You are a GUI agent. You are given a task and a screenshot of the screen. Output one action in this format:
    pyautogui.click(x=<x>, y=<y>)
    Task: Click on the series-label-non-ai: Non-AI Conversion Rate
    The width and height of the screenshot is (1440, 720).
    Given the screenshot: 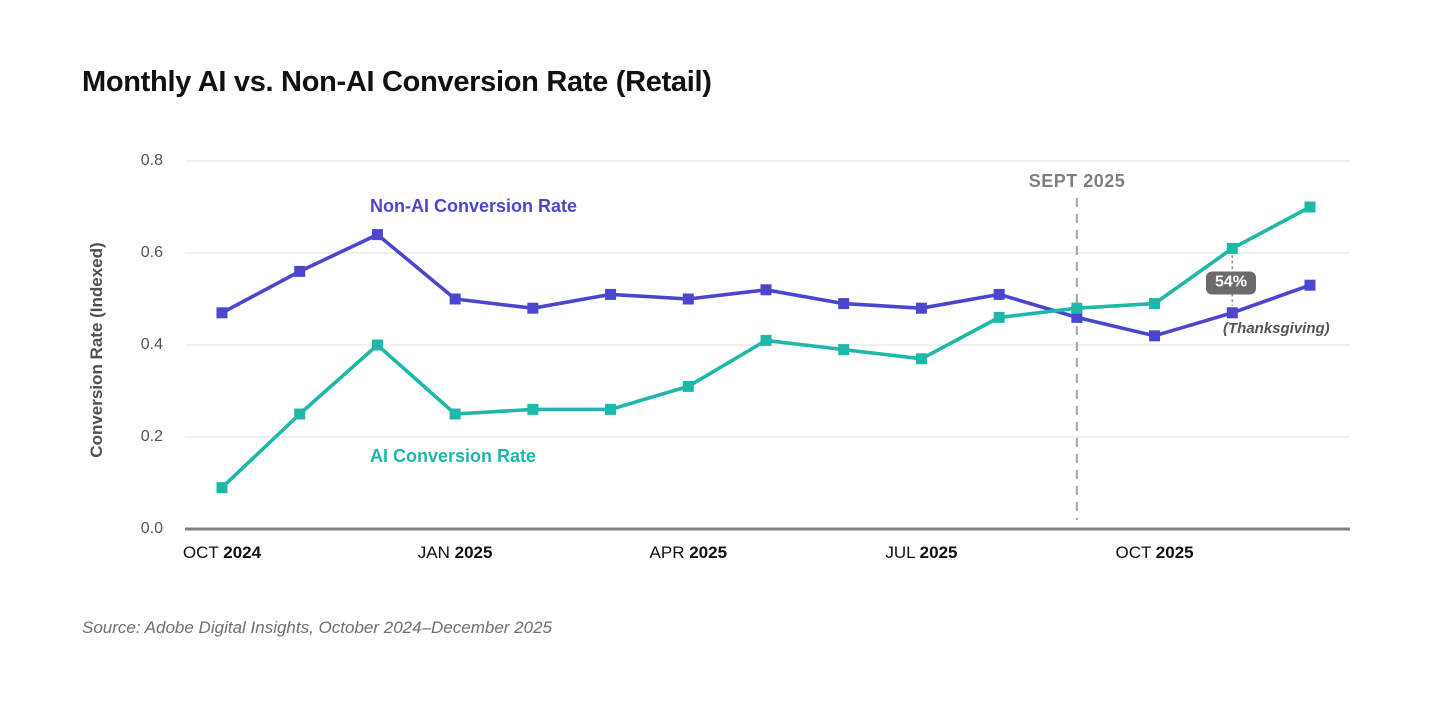 What is the action you would take?
    pyautogui.click(x=474, y=206)
    